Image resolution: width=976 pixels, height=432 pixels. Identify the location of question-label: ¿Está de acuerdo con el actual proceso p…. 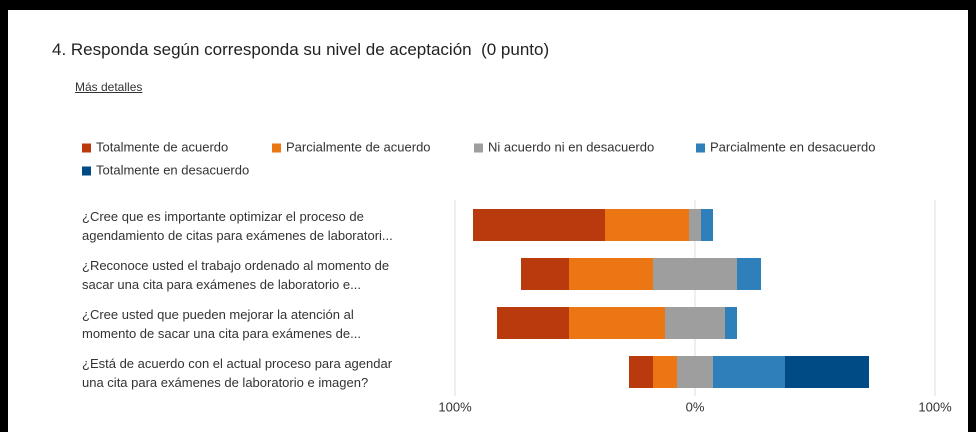
(237, 373).